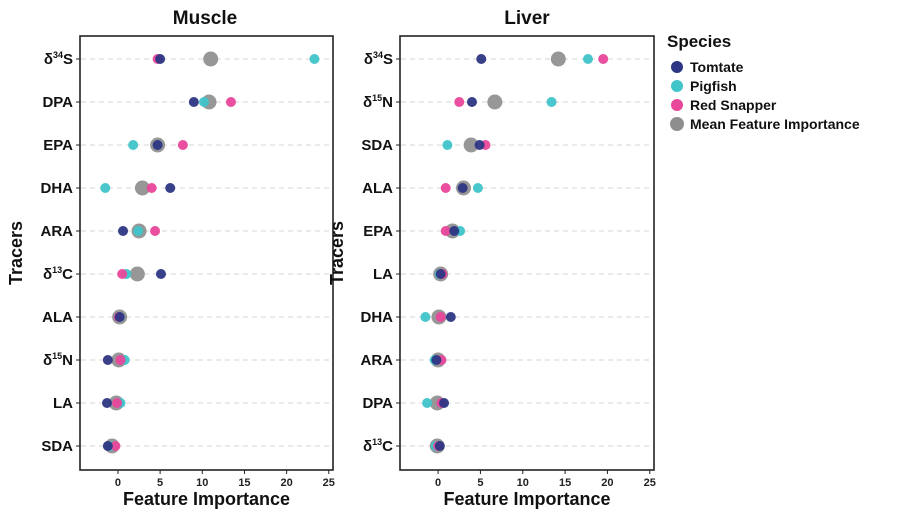 This screenshot has height=515, width=907. What do you see at coordinates (650, 483) in the screenshot?
I see `liver-x-tick-label: 25` at bounding box center [650, 483].